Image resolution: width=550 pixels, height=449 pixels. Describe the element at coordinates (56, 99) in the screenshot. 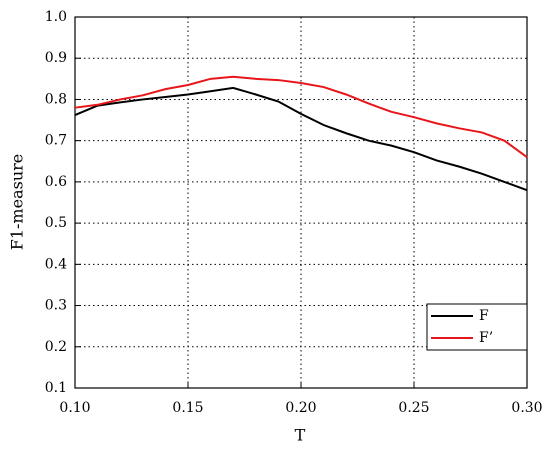

I see `y-tick-label: 0.8` at that location.